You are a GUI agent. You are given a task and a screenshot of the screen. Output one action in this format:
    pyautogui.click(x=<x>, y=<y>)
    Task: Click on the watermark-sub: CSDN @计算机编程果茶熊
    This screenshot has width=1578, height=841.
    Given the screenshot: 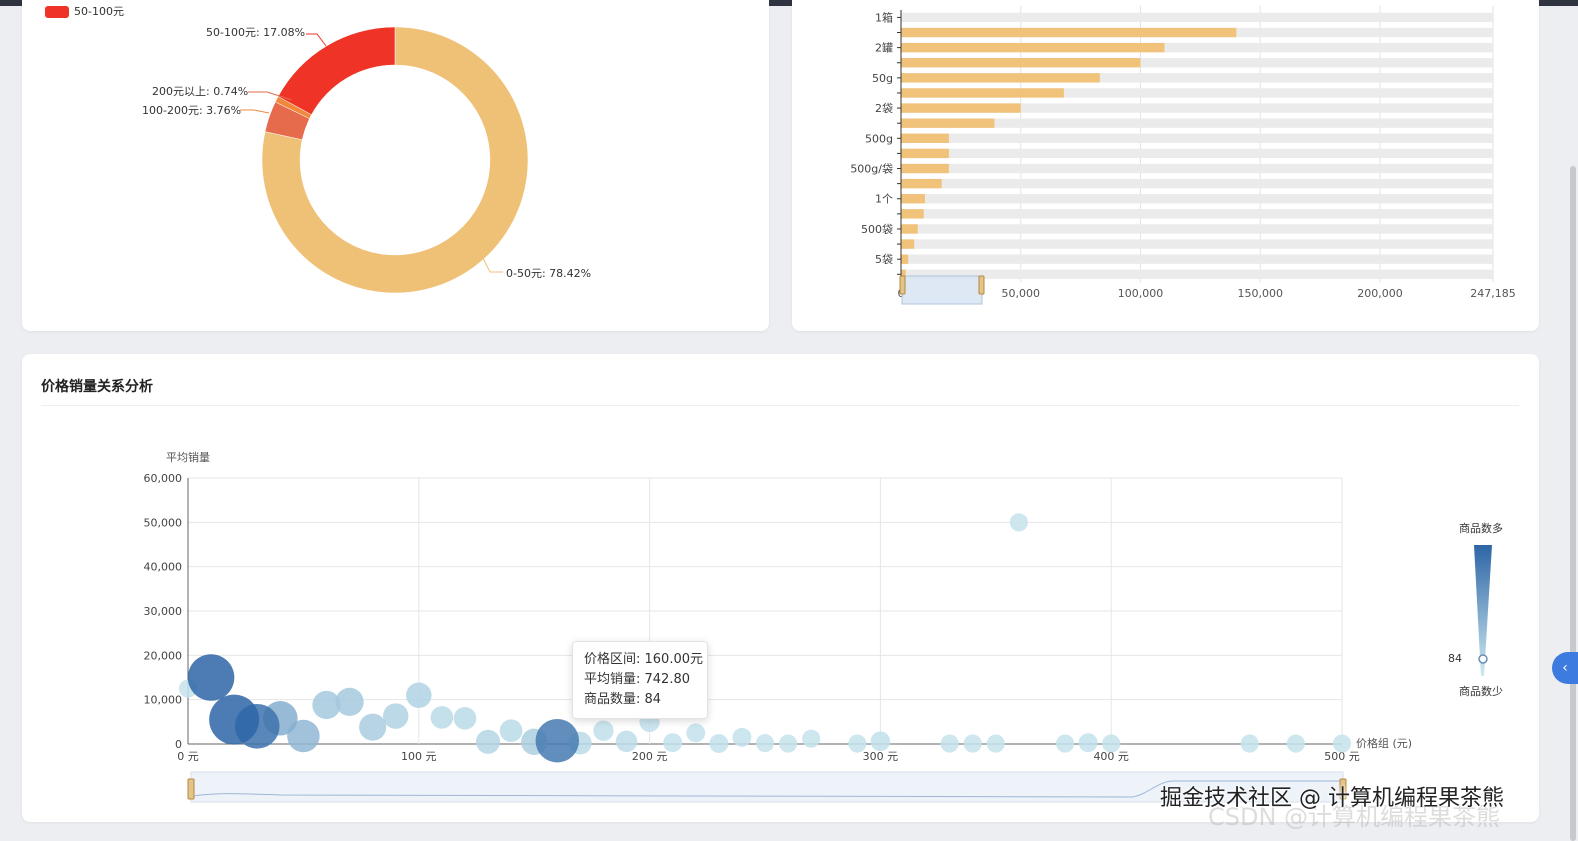 What is the action you would take?
    pyautogui.click(x=1354, y=817)
    